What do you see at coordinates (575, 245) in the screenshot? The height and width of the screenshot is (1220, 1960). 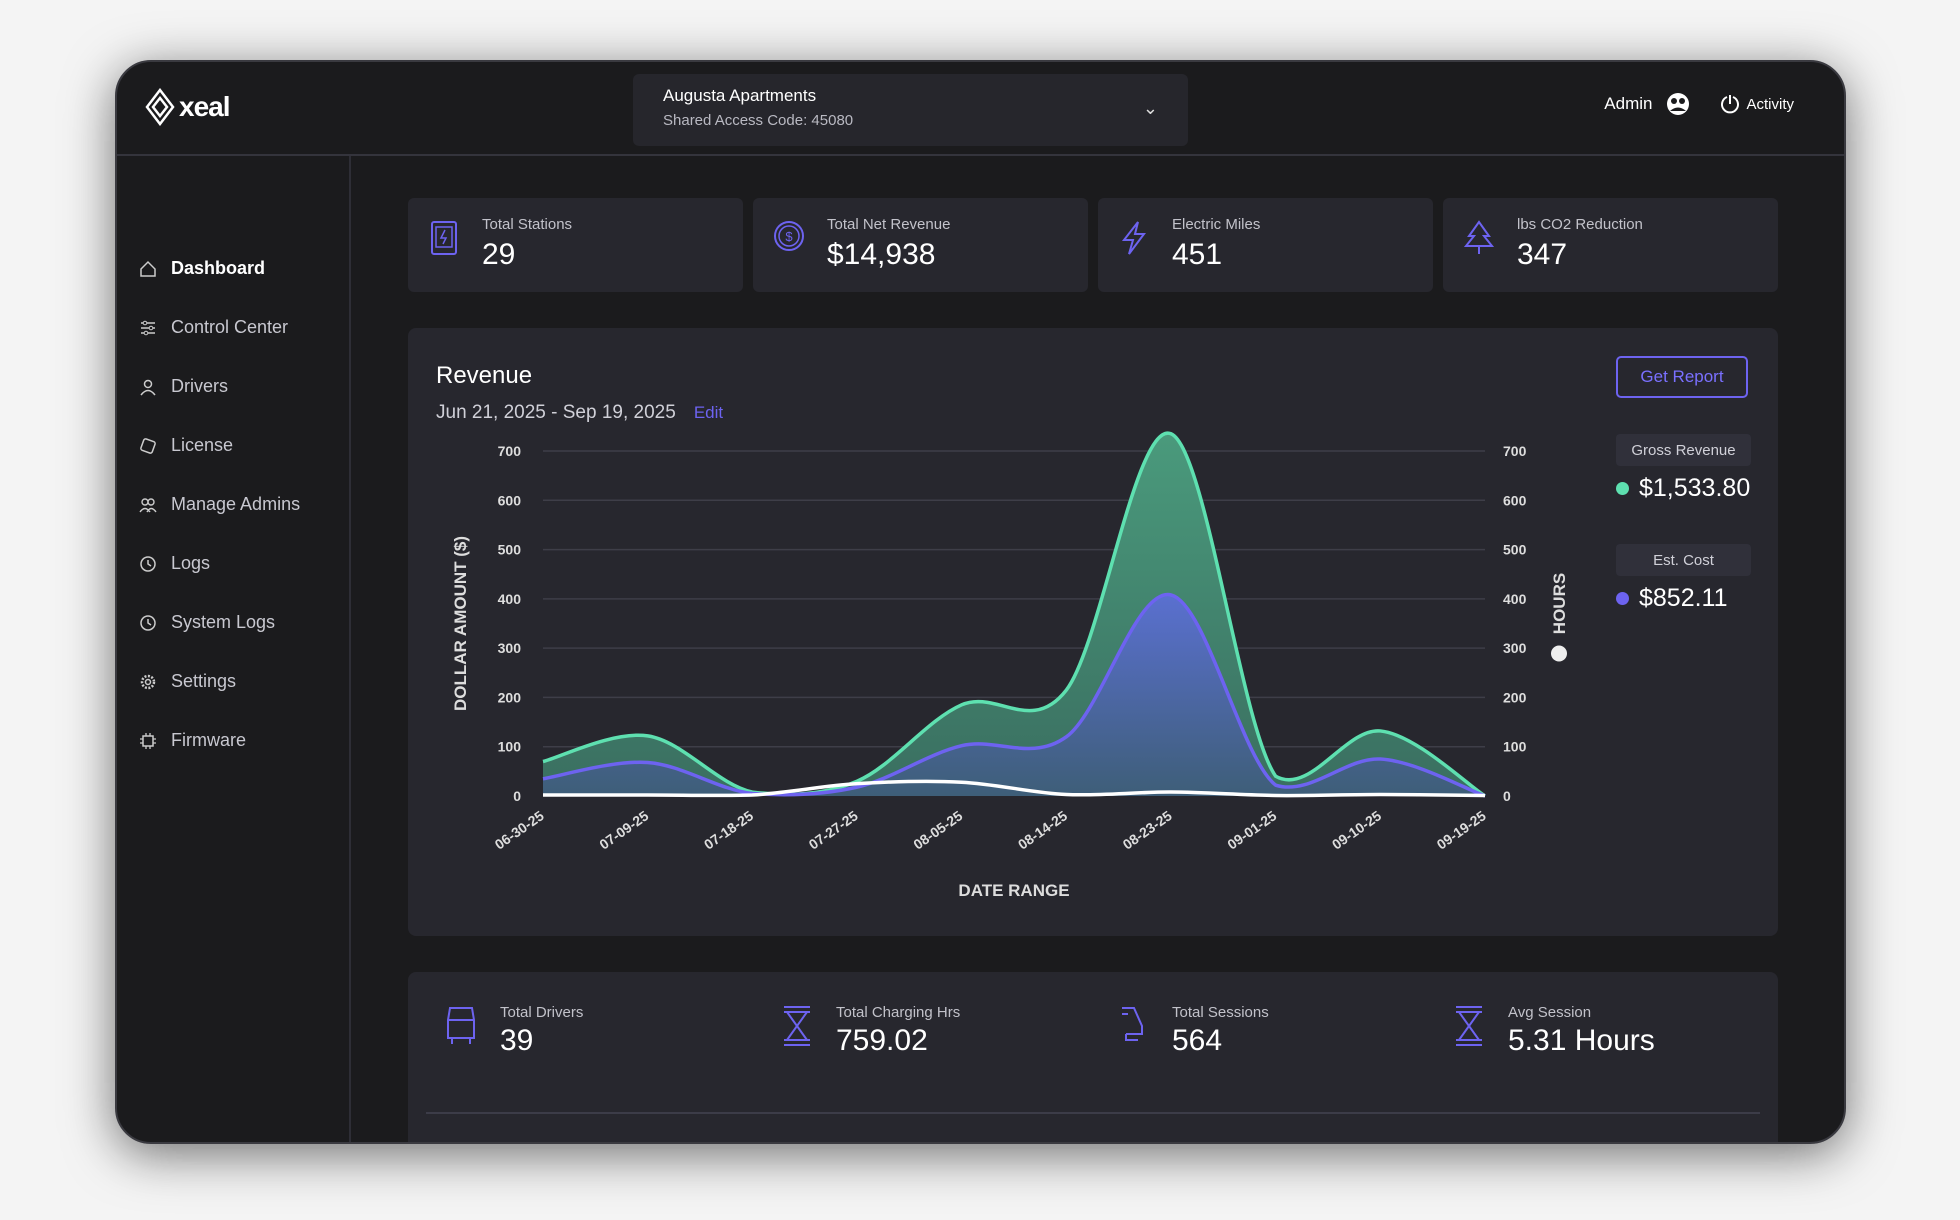 I see `stat-card: Total Stations 29` at bounding box center [575, 245].